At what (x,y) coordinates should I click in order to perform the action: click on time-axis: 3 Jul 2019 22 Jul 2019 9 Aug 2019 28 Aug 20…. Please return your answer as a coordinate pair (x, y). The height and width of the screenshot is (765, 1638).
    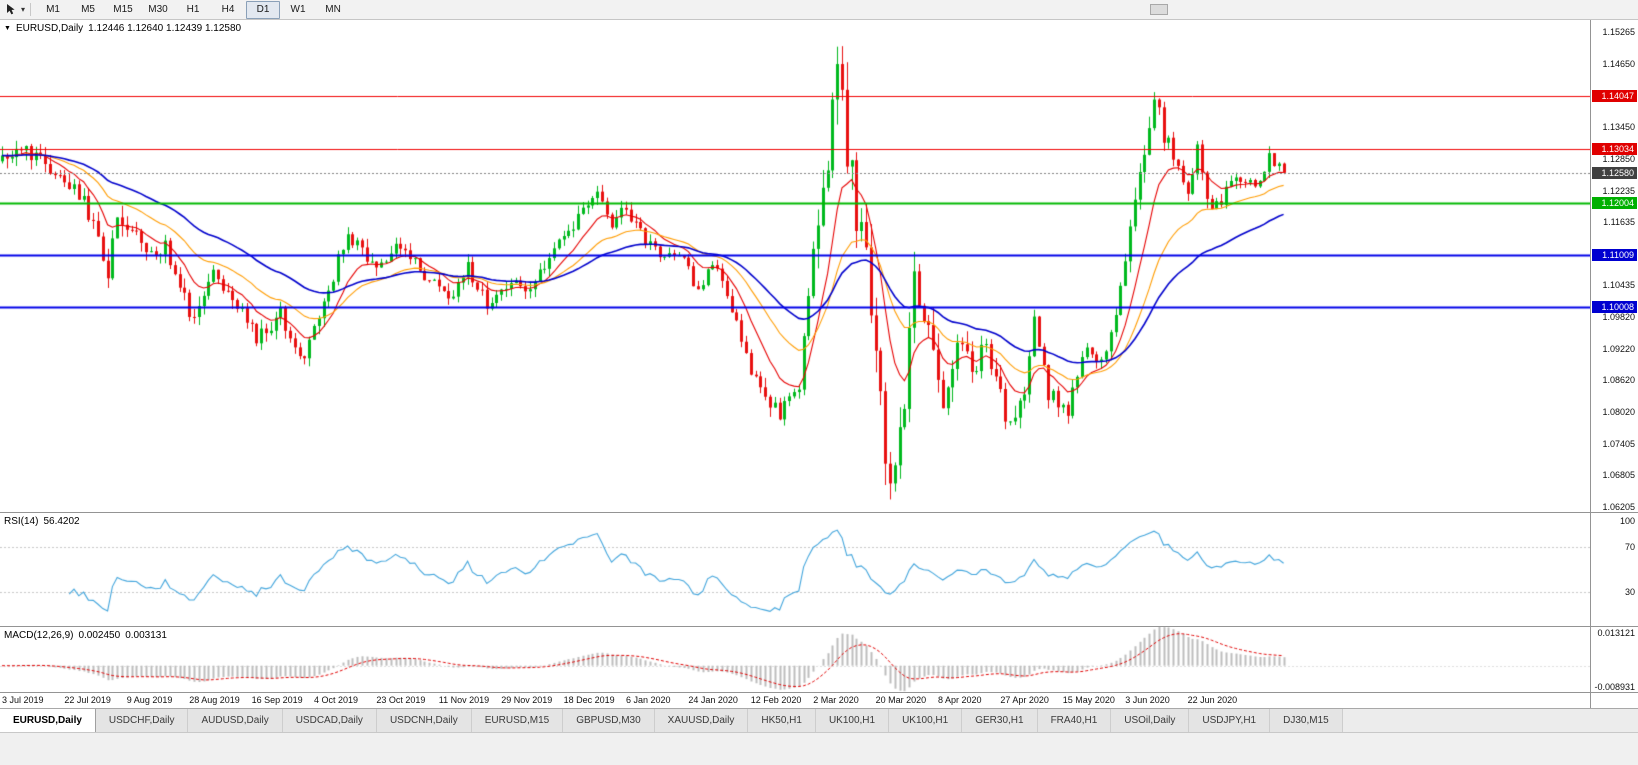
    Looking at the image, I should click on (819, 700).